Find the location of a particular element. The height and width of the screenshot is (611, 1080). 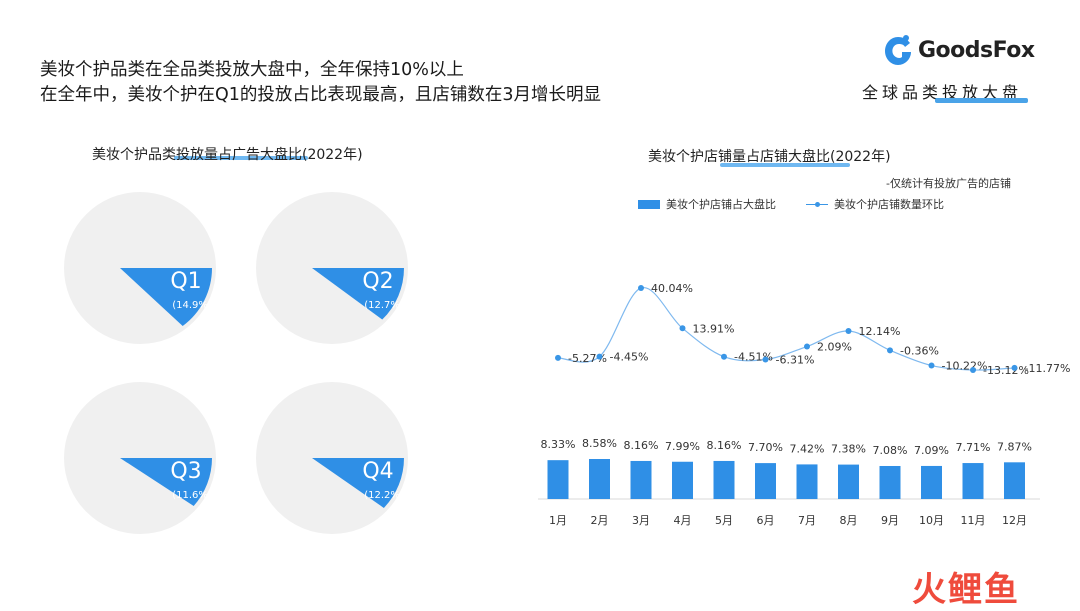

pie-slice-value: (12.2%) is located at coordinates (384, 495).